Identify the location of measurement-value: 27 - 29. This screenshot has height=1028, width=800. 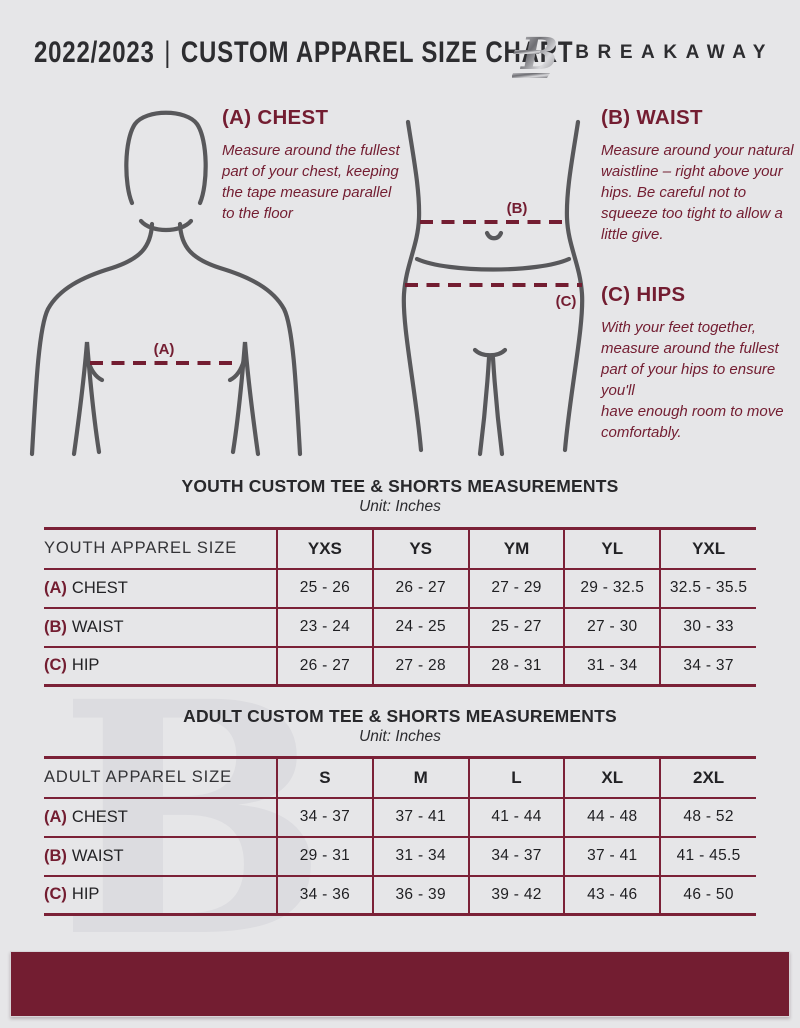
(516, 588).